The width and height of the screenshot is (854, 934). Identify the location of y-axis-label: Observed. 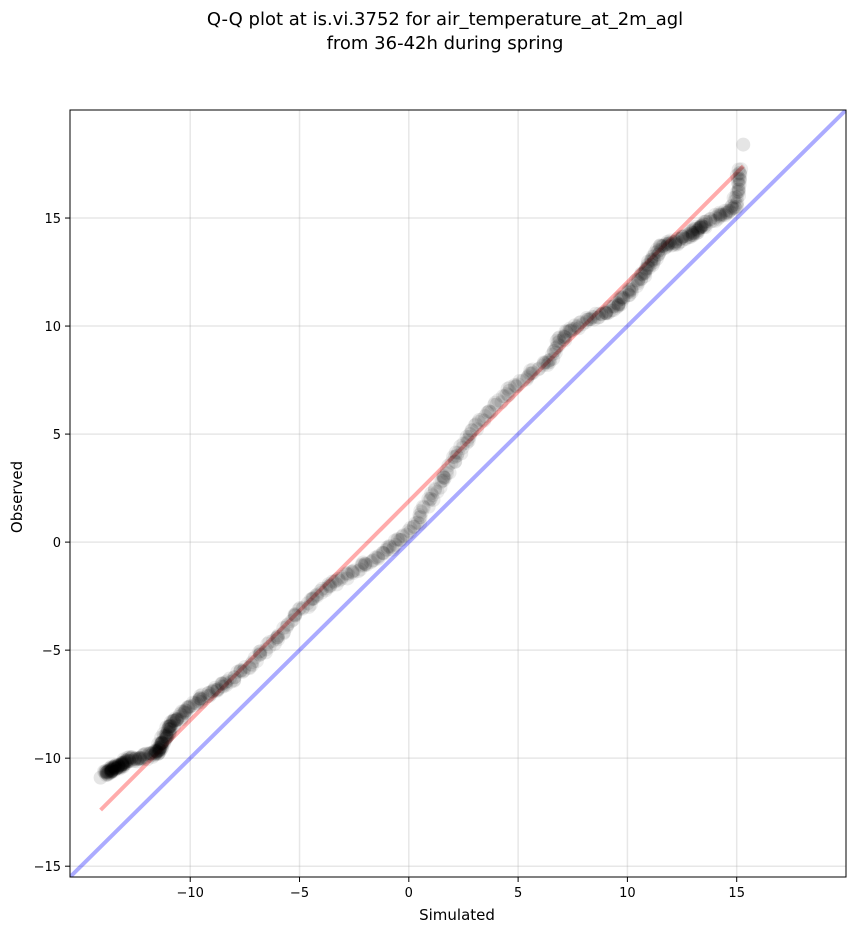
(17, 497).